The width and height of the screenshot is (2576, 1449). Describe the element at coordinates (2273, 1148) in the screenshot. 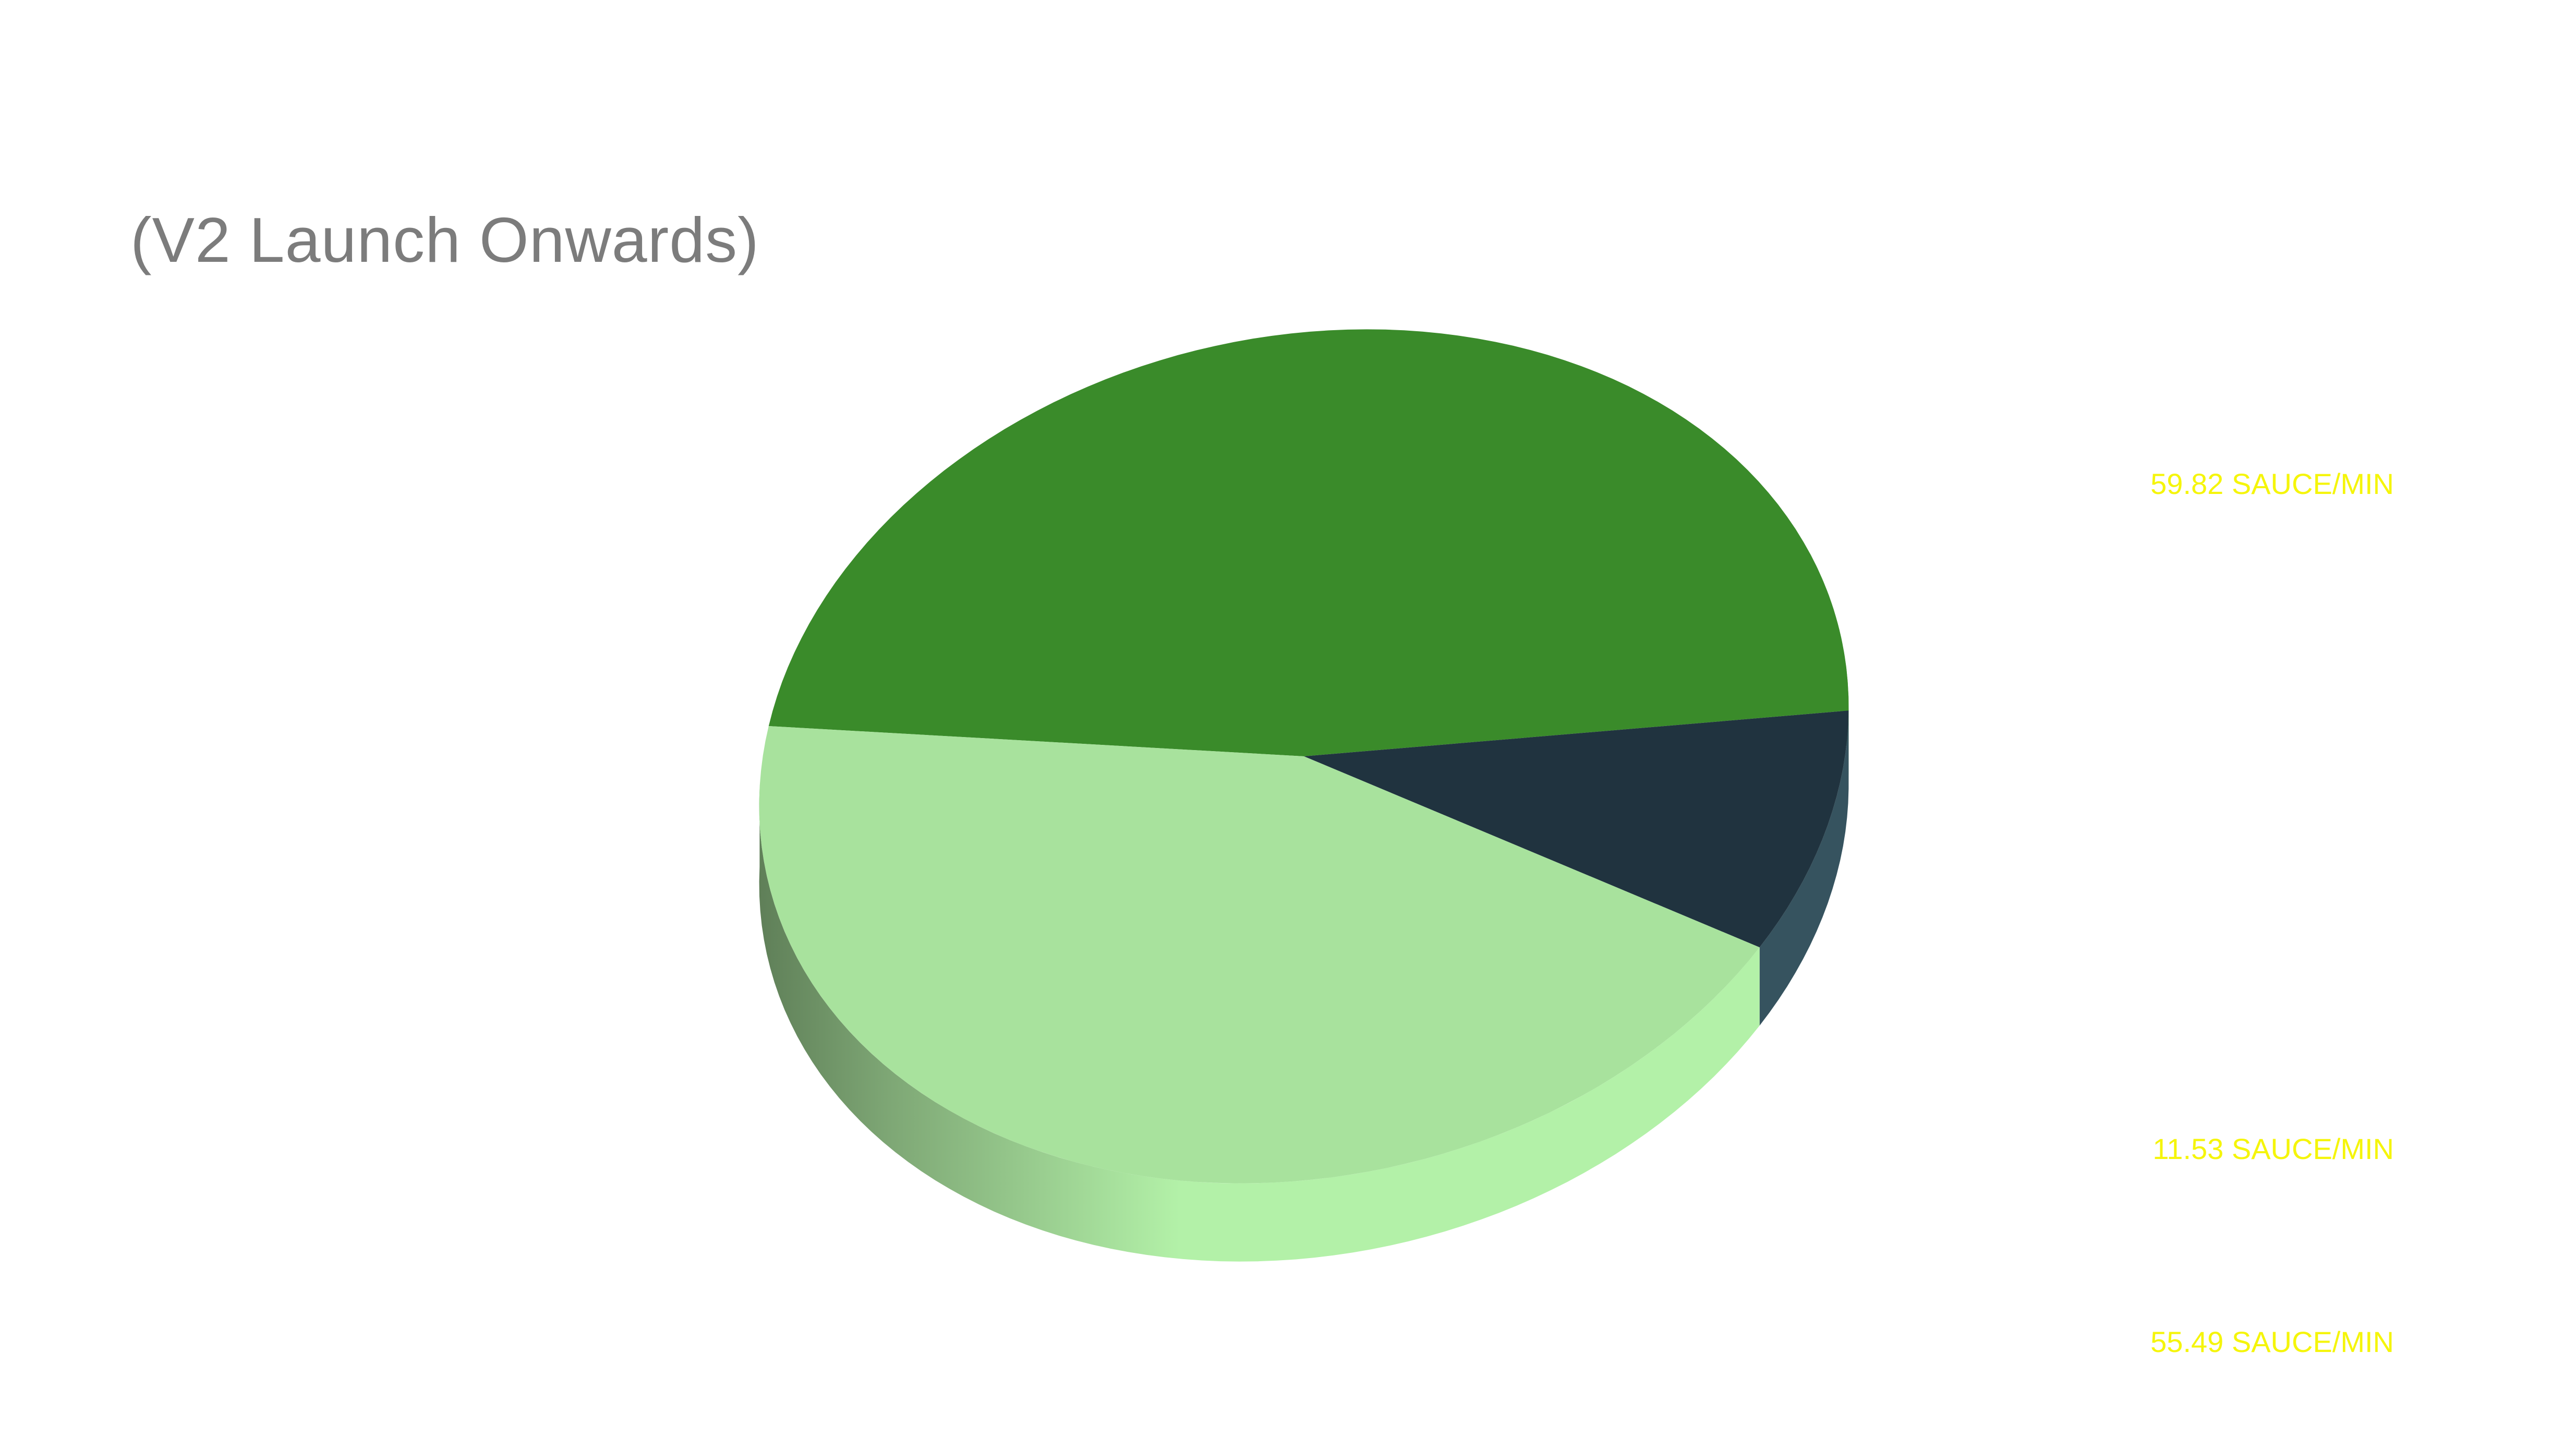

I see `slice-label-2: 11.53 SAUCE/MIN` at that location.